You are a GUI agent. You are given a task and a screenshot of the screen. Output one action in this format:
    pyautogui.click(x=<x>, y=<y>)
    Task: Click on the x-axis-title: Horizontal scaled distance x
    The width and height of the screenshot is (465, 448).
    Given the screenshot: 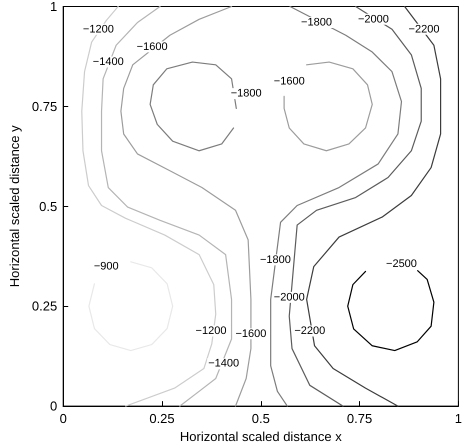 What is the action you would take?
    pyautogui.click(x=261, y=436)
    